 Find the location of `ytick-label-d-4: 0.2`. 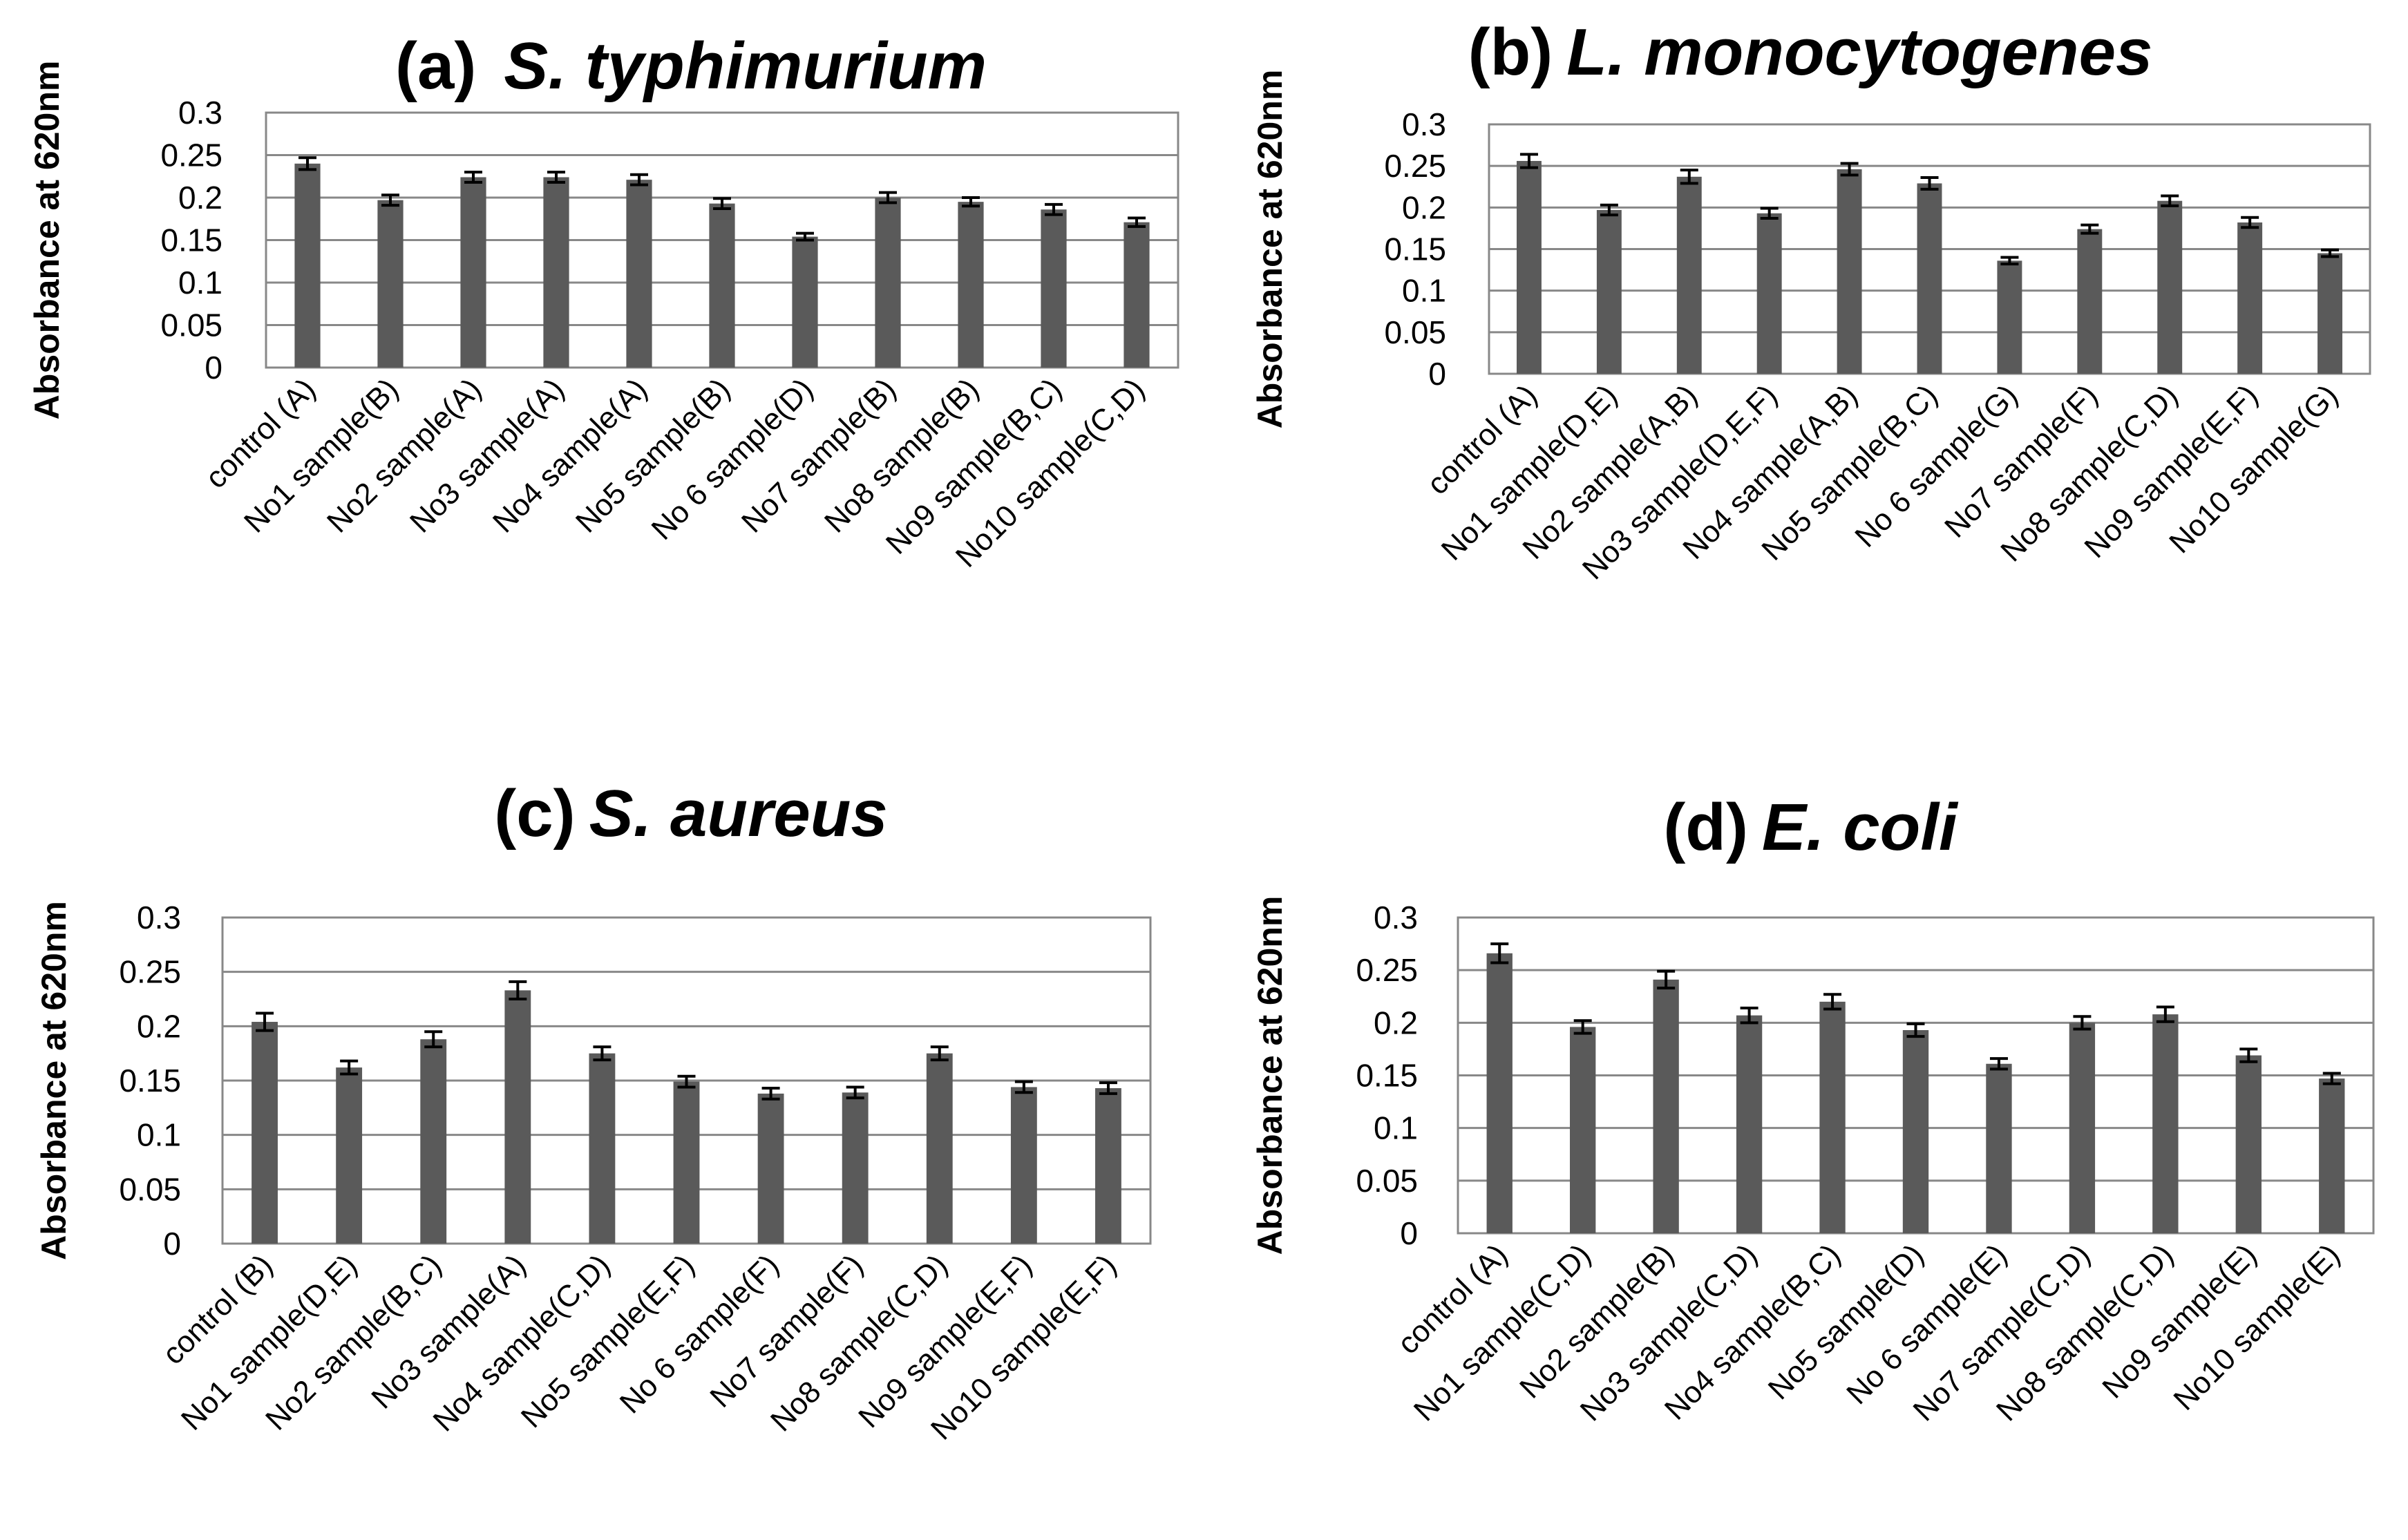

ytick-label-d-4: 0.2 is located at coordinates (1396, 1023).